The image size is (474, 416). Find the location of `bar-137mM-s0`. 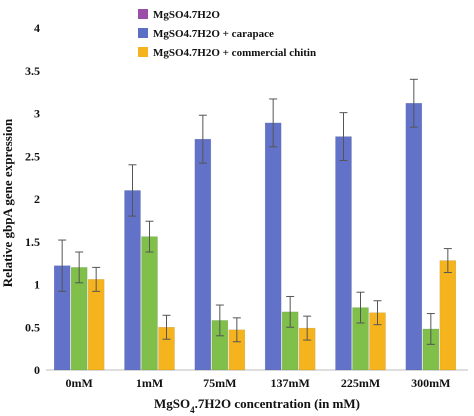

bar-137mM-s0 is located at coordinates (273, 246).